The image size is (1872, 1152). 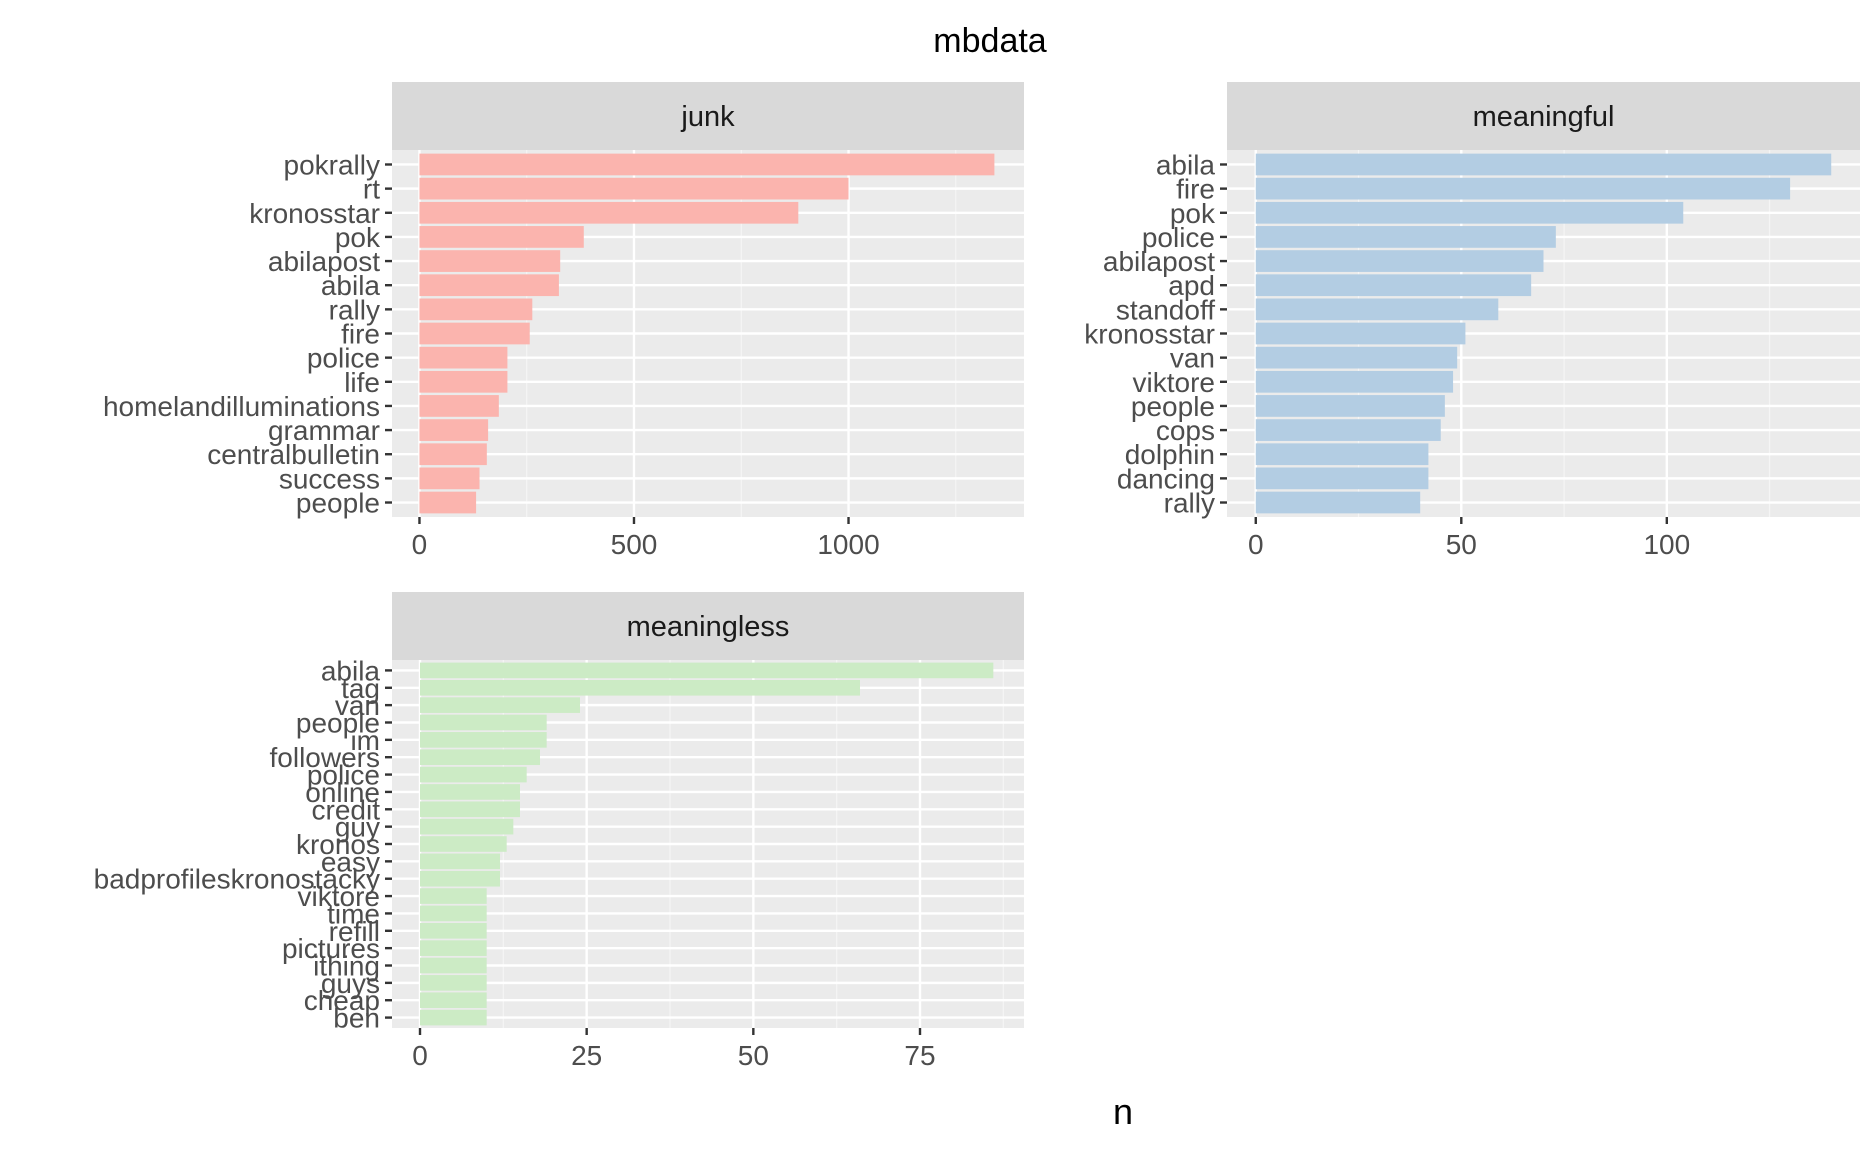 I want to click on bar-cops, so click(x=1348, y=430).